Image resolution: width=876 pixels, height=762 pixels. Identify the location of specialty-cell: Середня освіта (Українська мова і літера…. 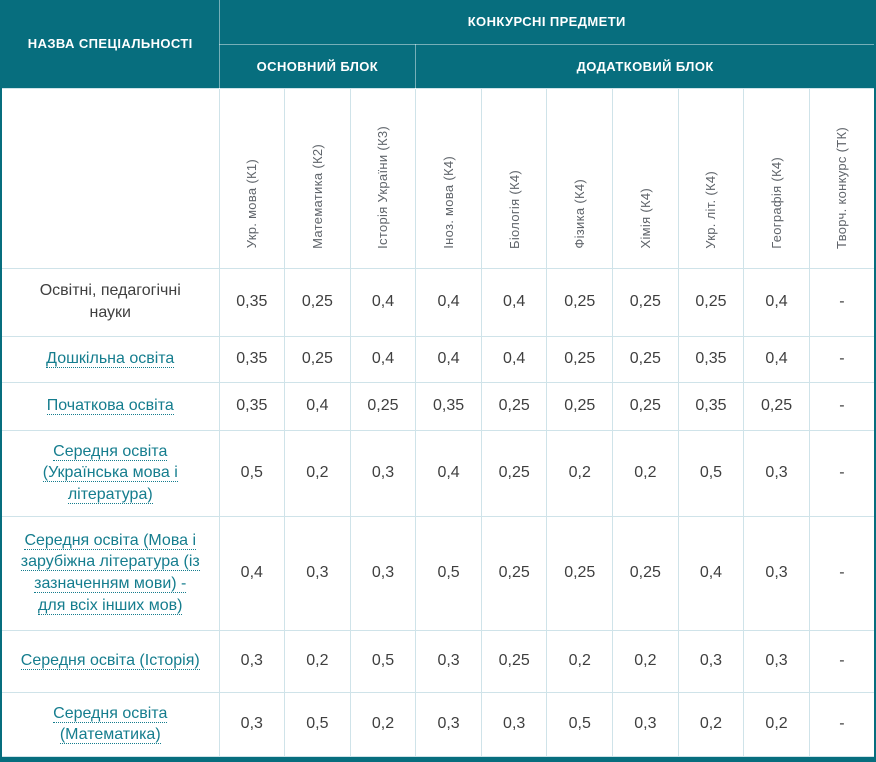
(110, 473).